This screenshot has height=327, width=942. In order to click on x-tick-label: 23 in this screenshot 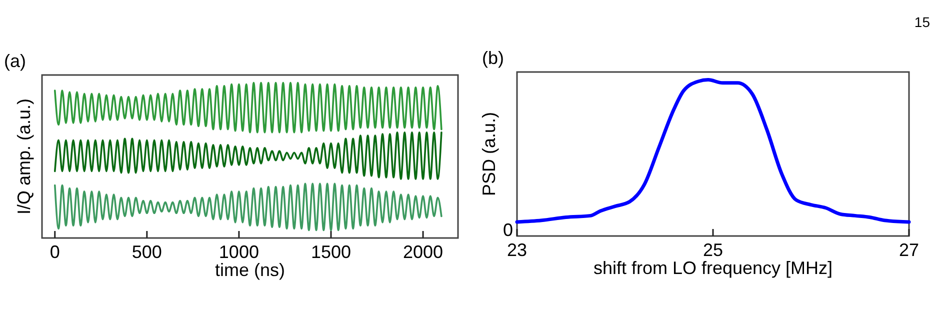, I will do `click(517, 250)`.